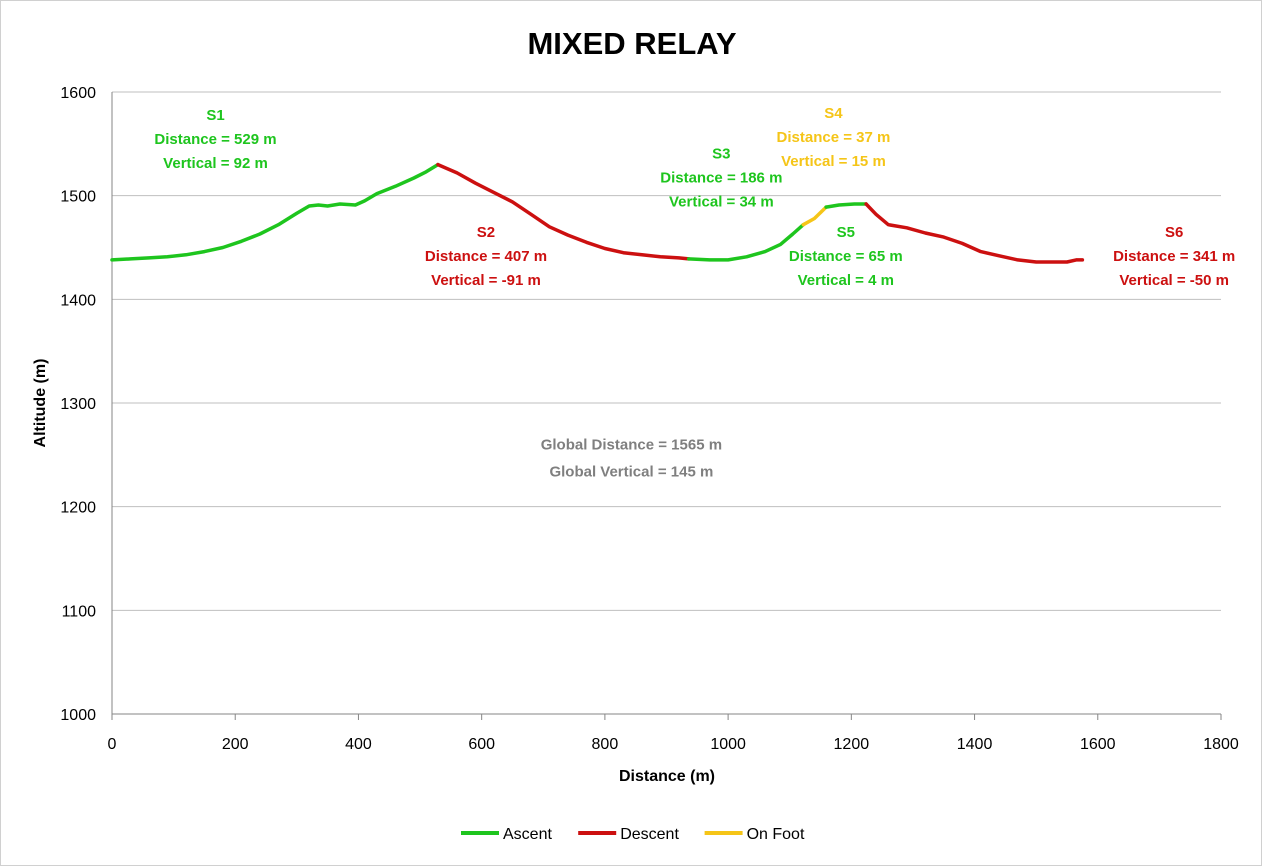 The width and height of the screenshot is (1262, 867). What do you see at coordinates (78, 404) in the screenshot?
I see `y-tick-label: 1300` at bounding box center [78, 404].